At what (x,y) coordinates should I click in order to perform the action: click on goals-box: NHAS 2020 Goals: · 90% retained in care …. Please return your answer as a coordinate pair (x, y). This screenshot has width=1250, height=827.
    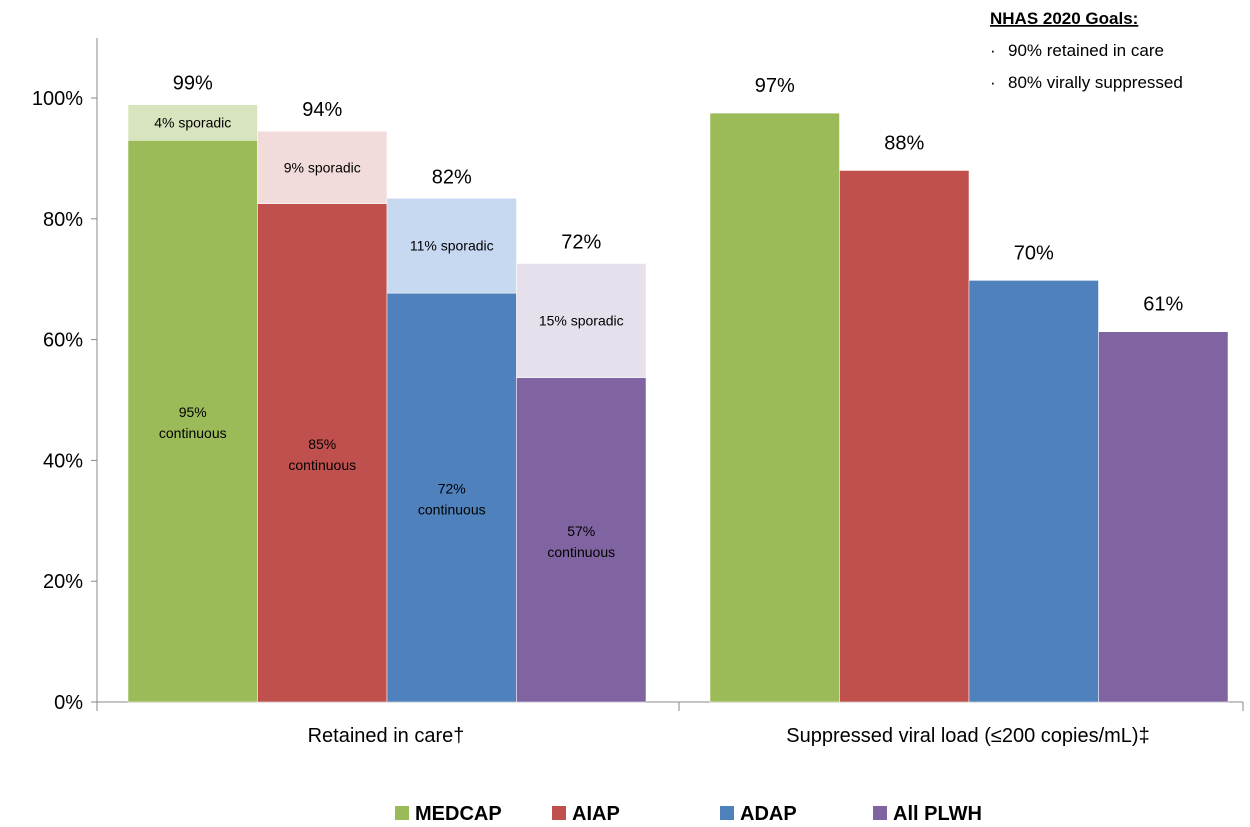
    Looking at the image, I should click on (1086, 50).